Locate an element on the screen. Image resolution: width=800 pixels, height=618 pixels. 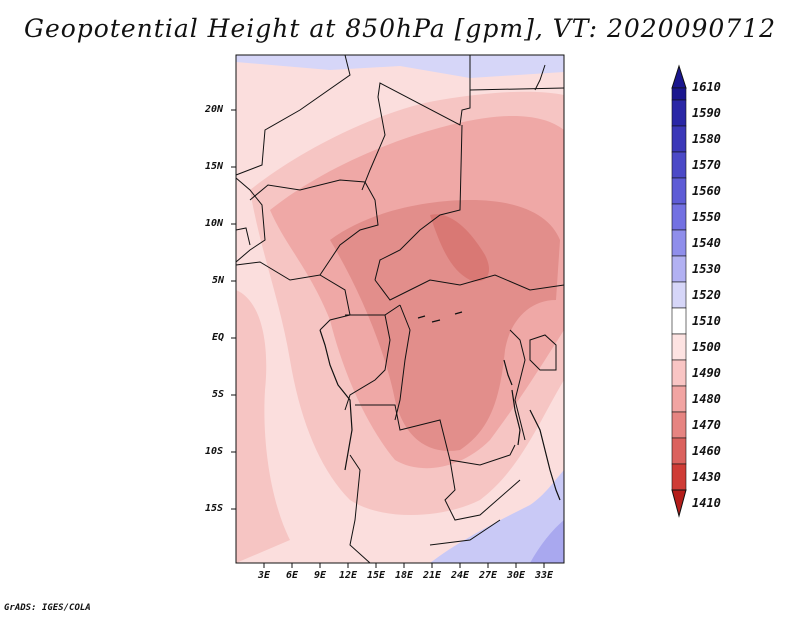
colorbar-label-1470: 1470 is located at coordinates (706, 425).